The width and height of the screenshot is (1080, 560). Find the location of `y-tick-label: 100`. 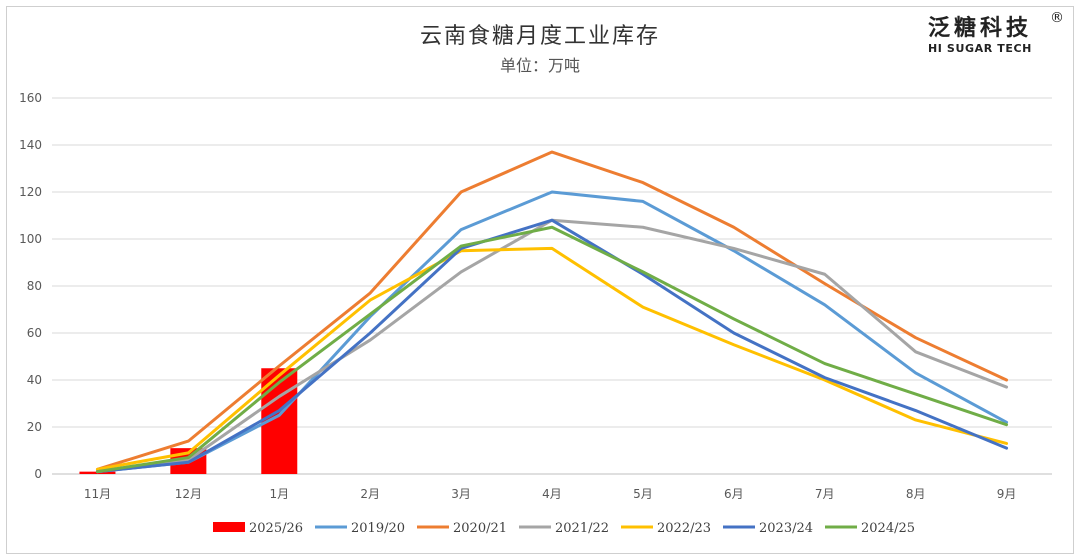

y-tick-label: 100 is located at coordinates (30, 239).